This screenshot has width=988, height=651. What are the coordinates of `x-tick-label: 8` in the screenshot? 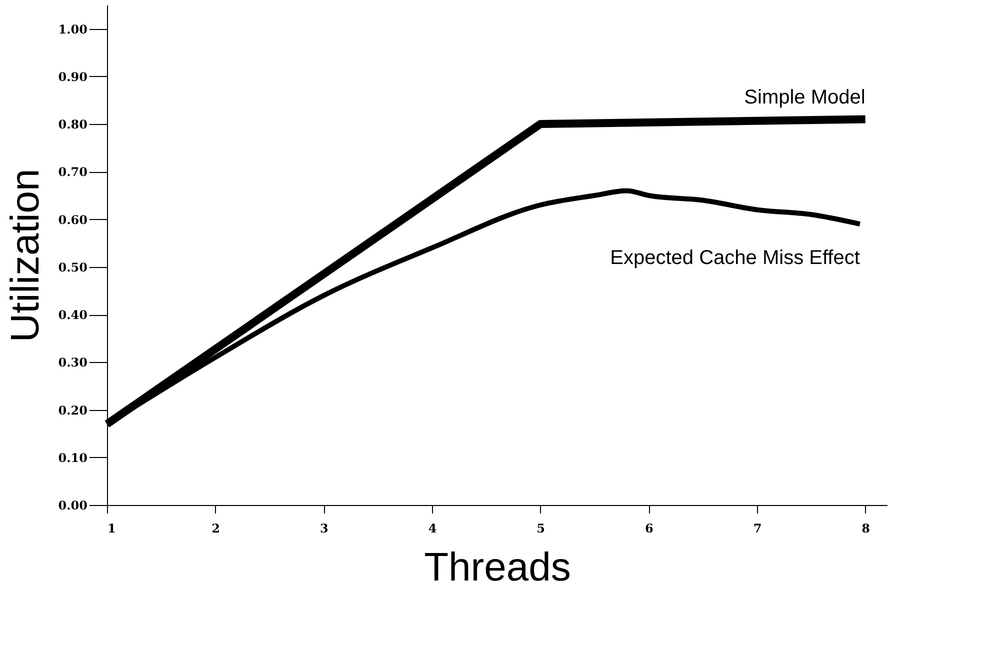 It's located at (866, 529).